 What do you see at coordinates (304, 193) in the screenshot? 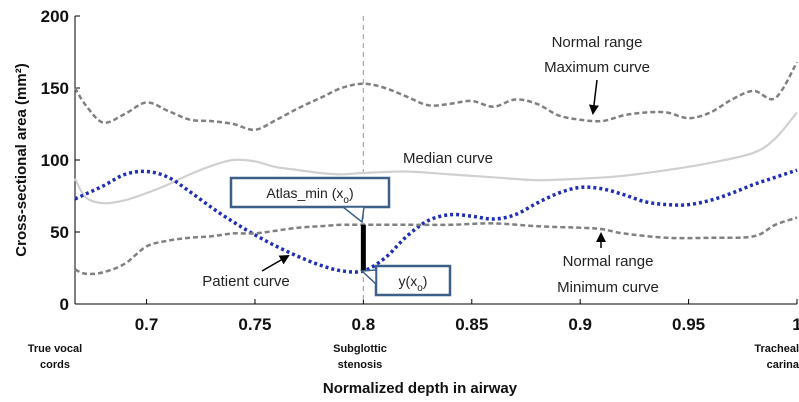
I see `callout-main: Atlas_min (x` at bounding box center [304, 193].